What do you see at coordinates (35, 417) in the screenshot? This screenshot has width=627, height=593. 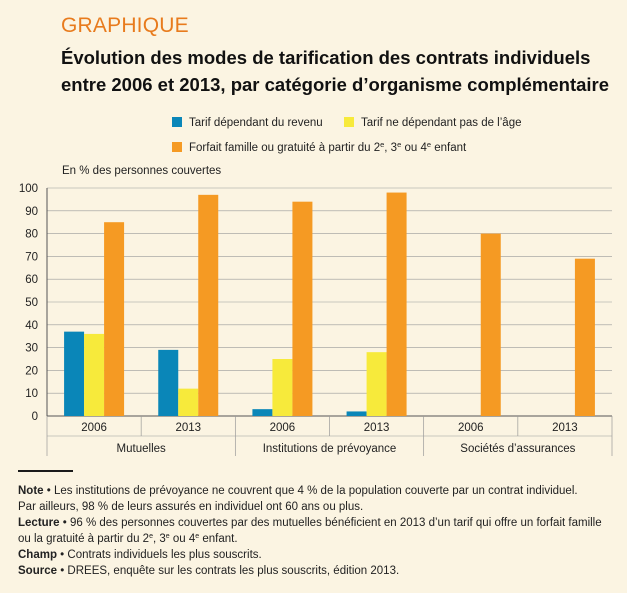 I see `y-tick-label: 0` at bounding box center [35, 417].